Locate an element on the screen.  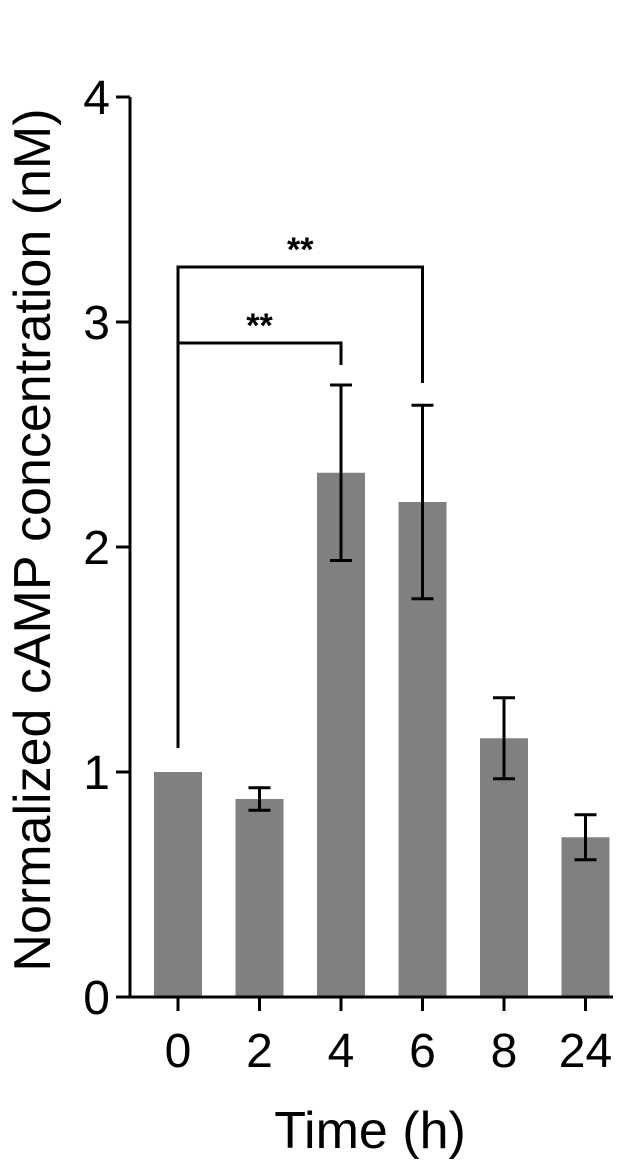
x-tick-label-8: 8 is located at coordinates (504, 1051).